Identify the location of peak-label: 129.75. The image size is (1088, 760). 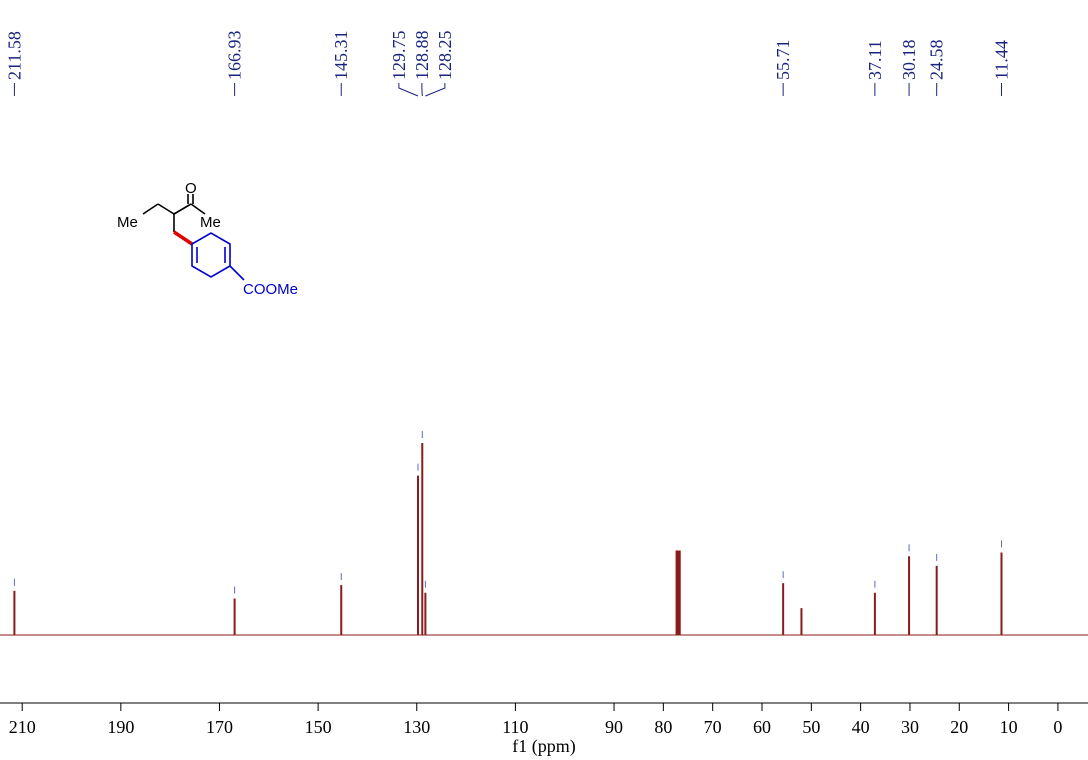
(399, 56).